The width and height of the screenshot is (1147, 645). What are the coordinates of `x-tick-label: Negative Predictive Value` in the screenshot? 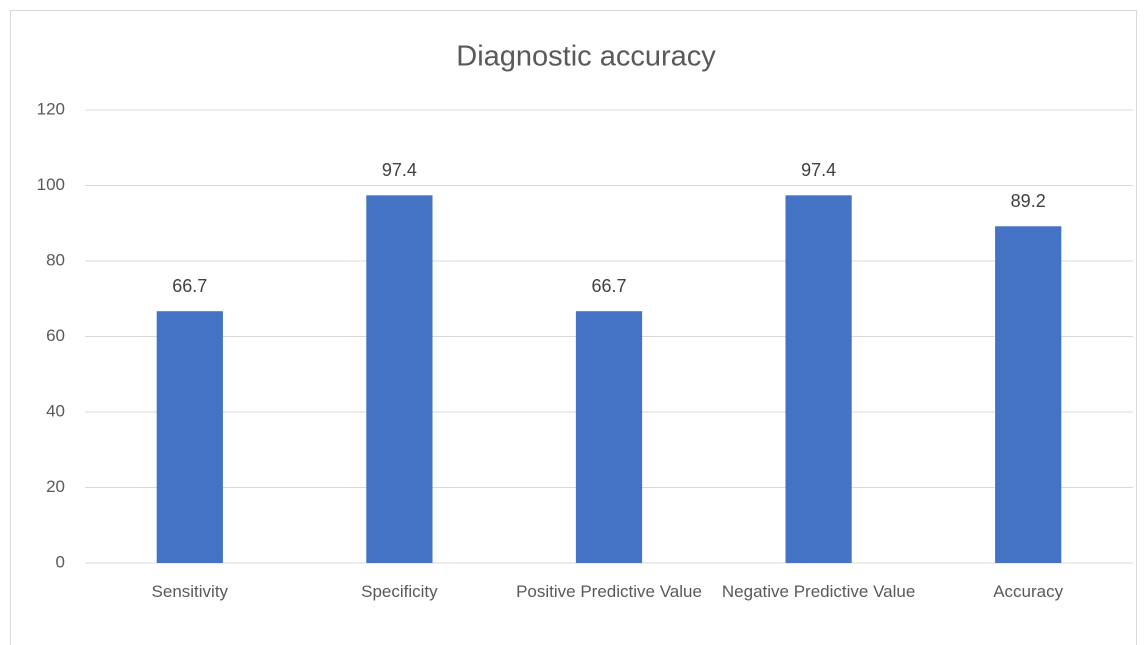 It's located at (818, 591).